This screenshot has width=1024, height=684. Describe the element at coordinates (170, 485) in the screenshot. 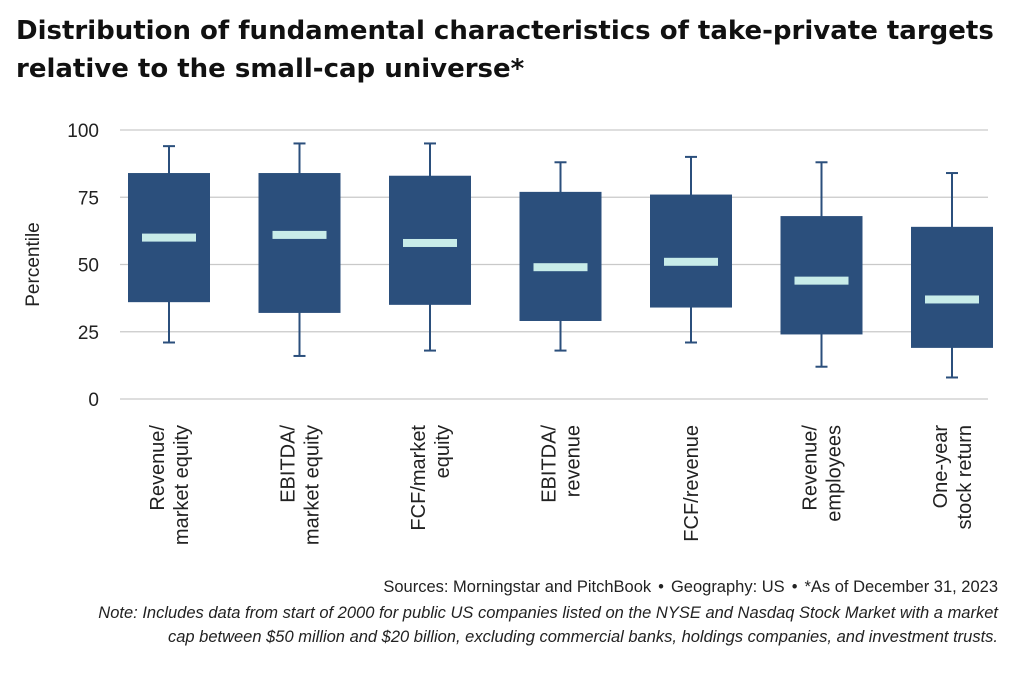

I see `x-category-label: Revenue/market equity` at that location.